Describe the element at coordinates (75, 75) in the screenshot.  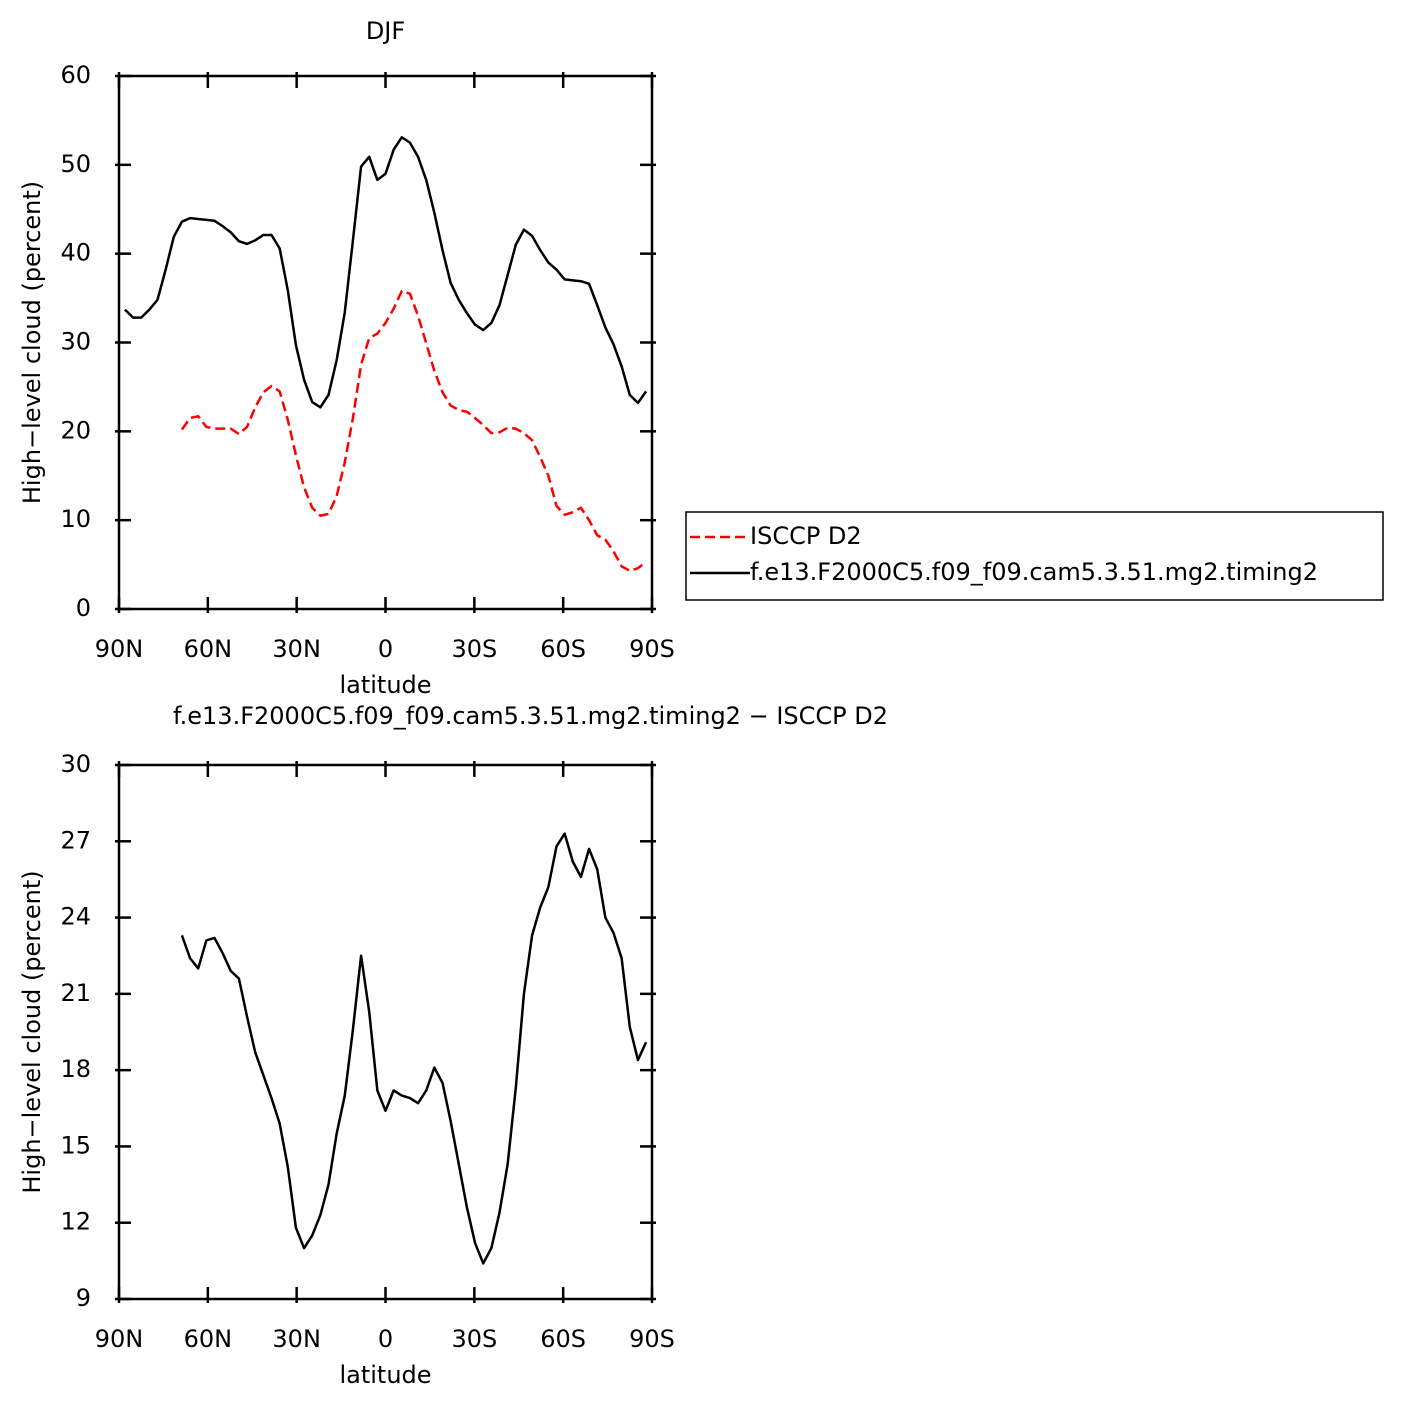
I see `y-tick-label: 60` at that location.